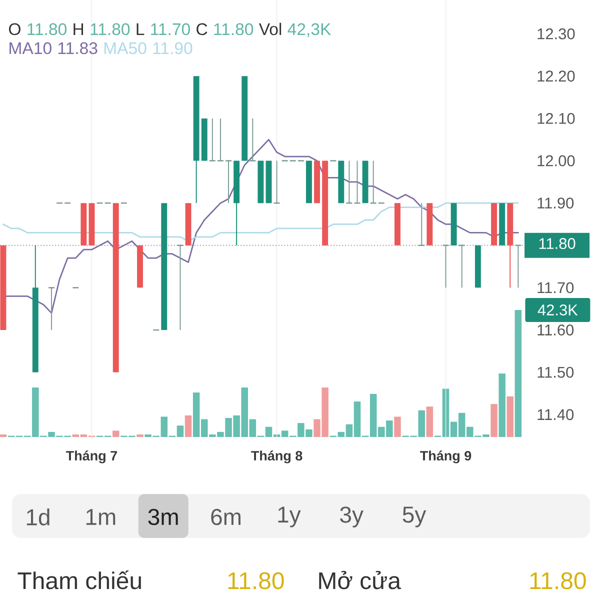 This screenshot has height=600, width=600. Describe the element at coordinates (270, 29) in the screenshot. I see `annotation: Vol` at that location.